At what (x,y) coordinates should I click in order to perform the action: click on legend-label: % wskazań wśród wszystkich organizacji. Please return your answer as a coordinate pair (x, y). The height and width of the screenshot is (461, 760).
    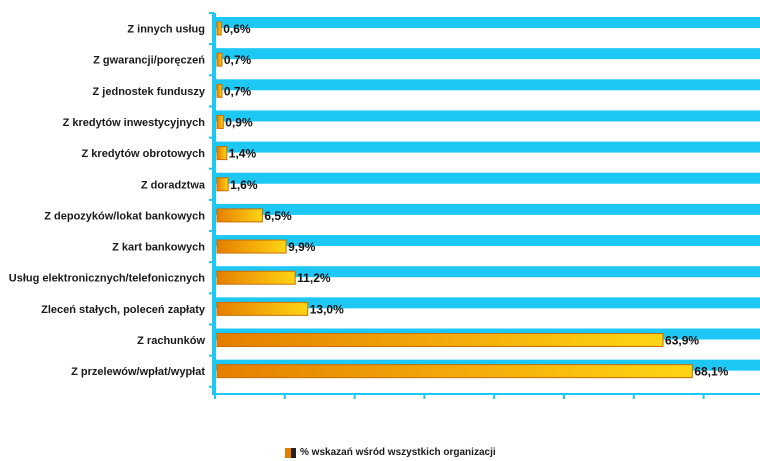
    Looking at the image, I should click on (398, 452).